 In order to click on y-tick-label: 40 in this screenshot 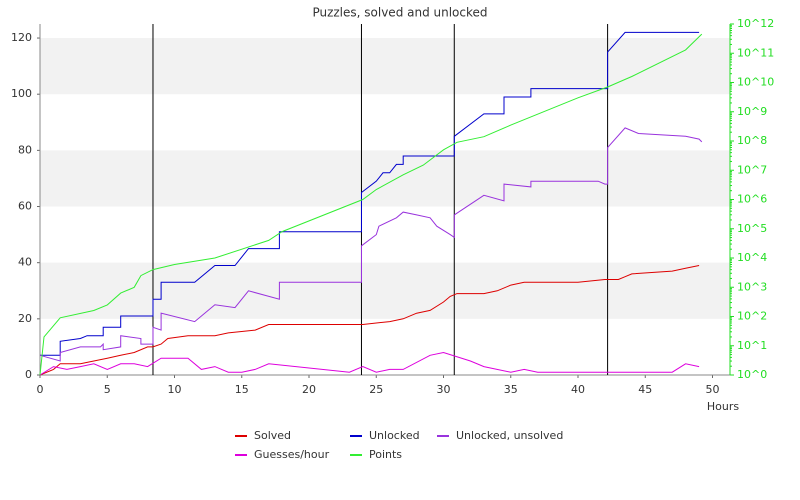, I will do `click(25, 262)`.